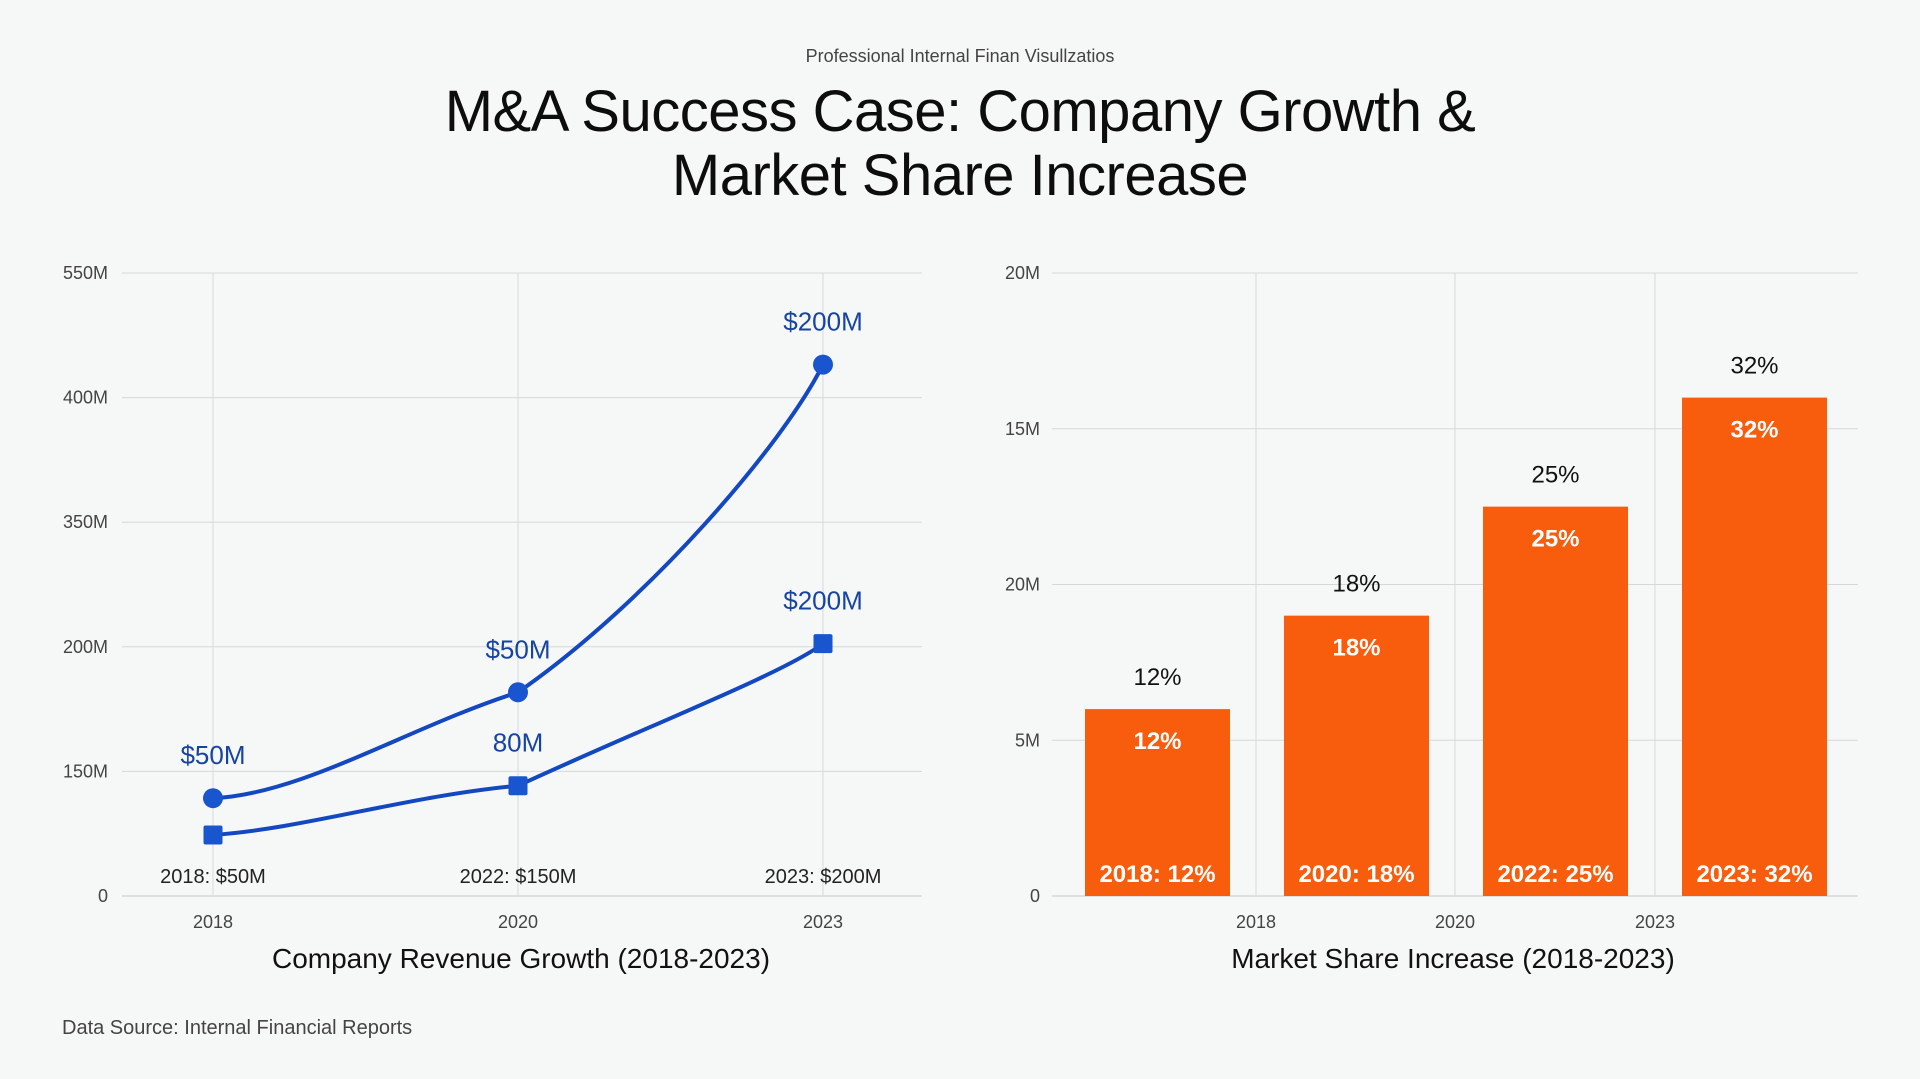 The height and width of the screenshot is (1079, 1920). I want to click on bar-inner-label: 32%, so click(1754, 430).